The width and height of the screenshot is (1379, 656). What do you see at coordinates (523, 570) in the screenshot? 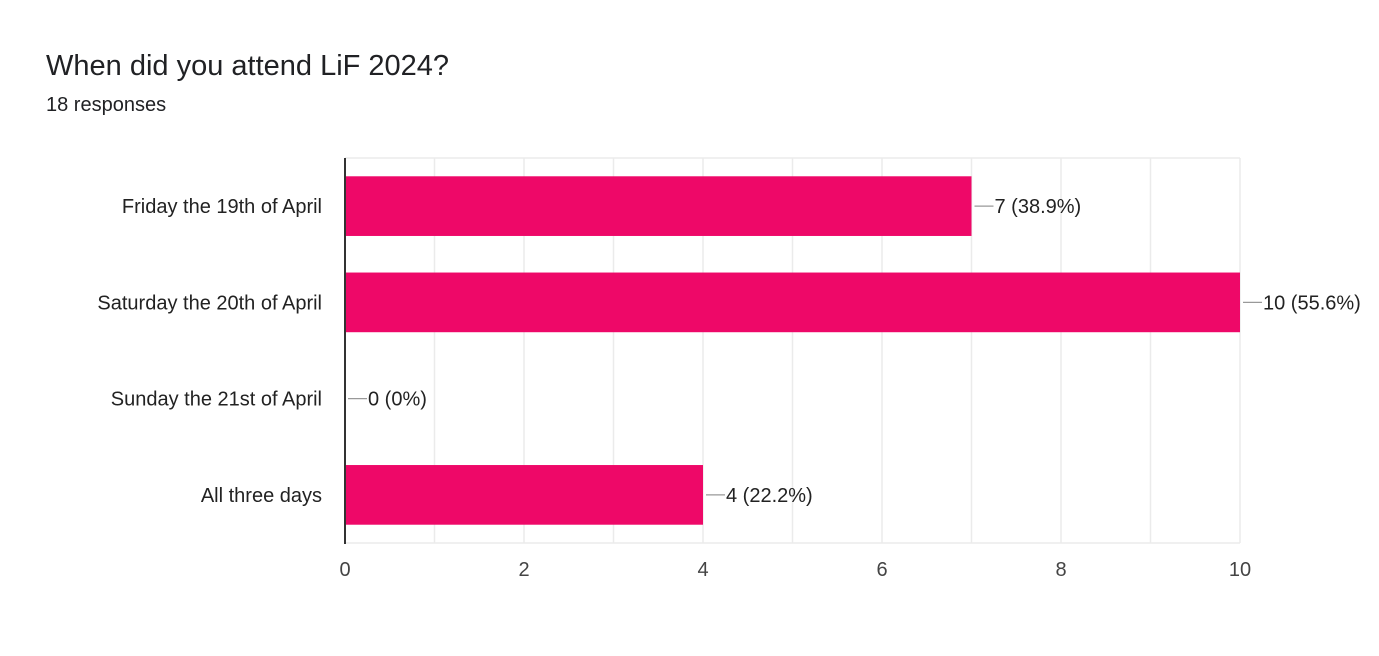
I see `x-tick-label: 2` at bounding box center [523, 570].